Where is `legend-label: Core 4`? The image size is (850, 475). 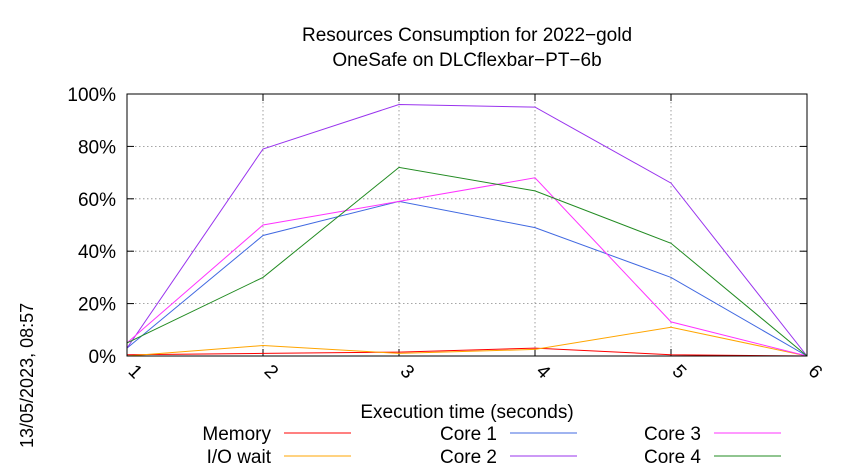 legend-label: Core 4 is located at coordinates (672, 457).